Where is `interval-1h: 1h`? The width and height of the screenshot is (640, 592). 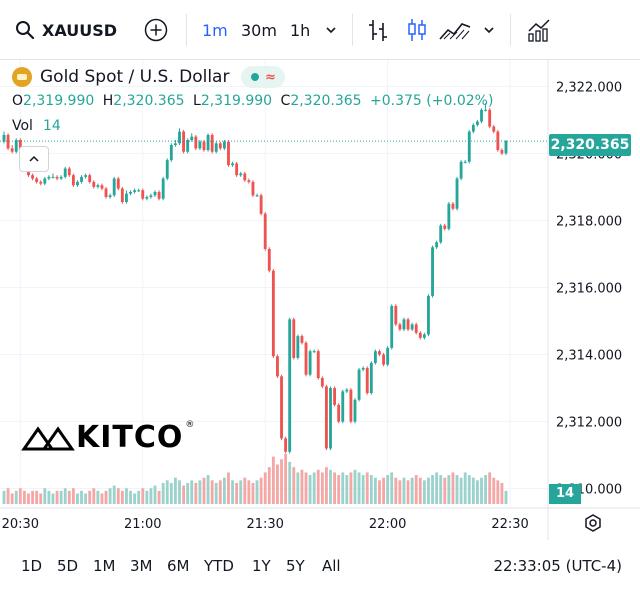
interval-1h: 1h is located at coordinates (300, 30).